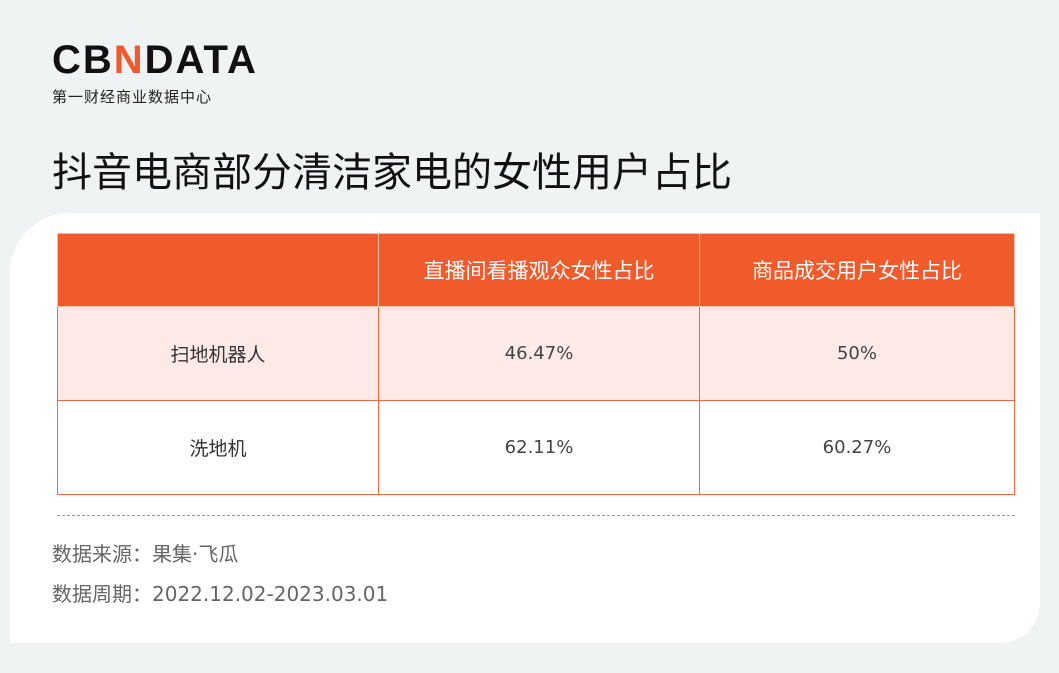  I want to click on logo-text-n: N, so click(129, 60).